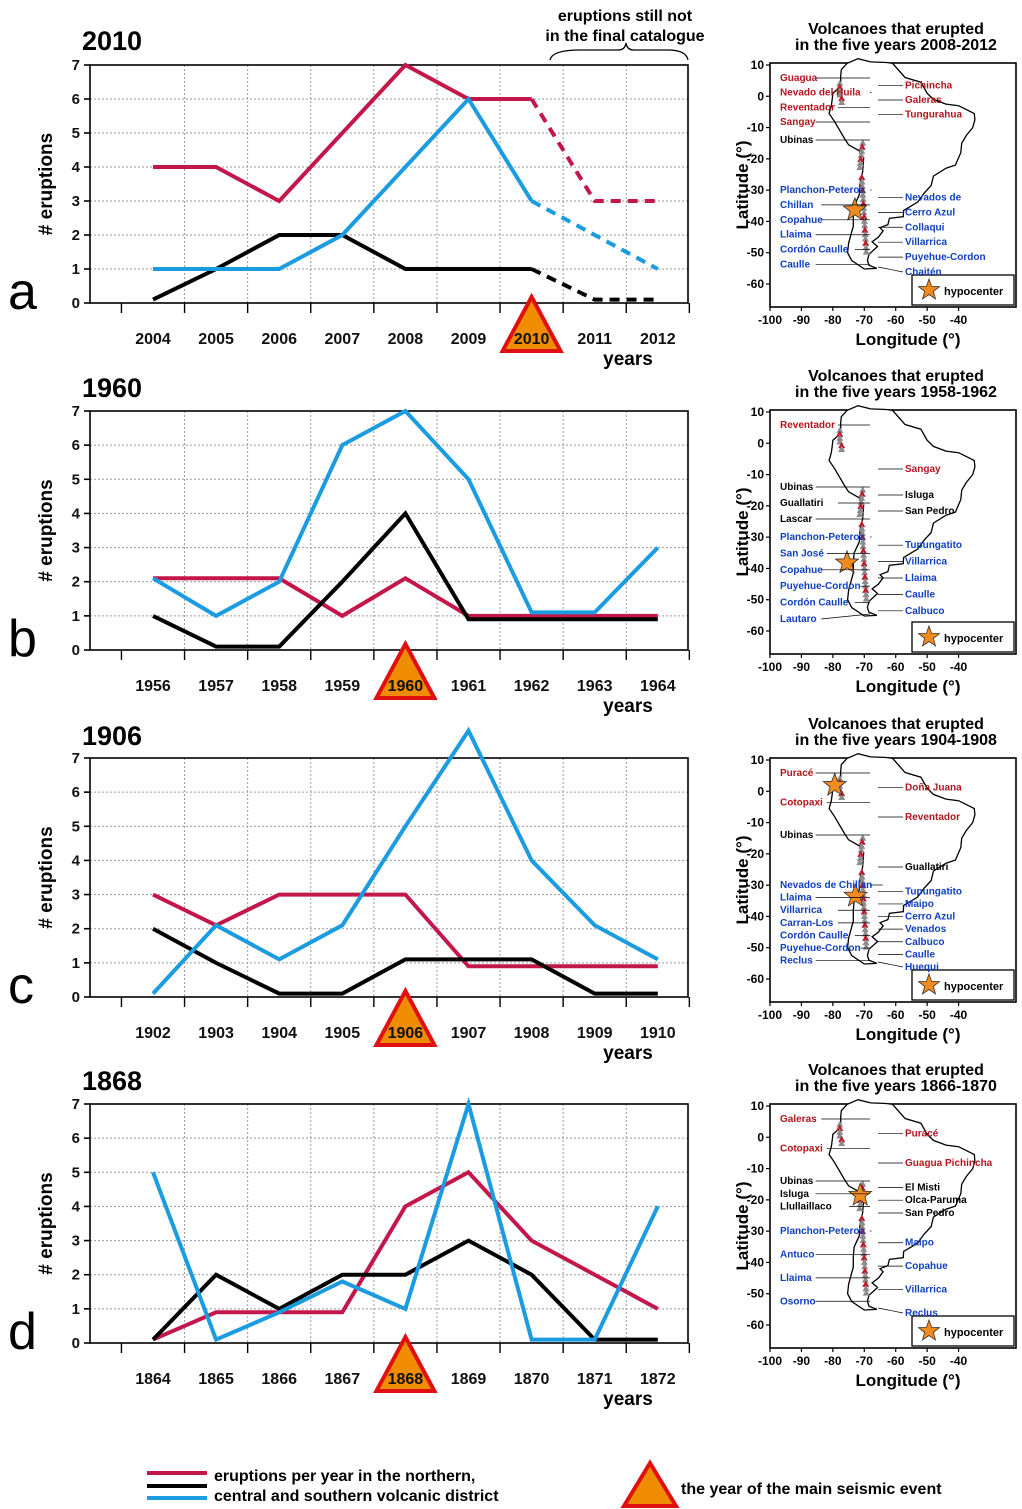 The image size is (1022, 1509). Describe the element at coordinates (112, 1081) in the screenshot. I see `panel-title: 1868` at that location.